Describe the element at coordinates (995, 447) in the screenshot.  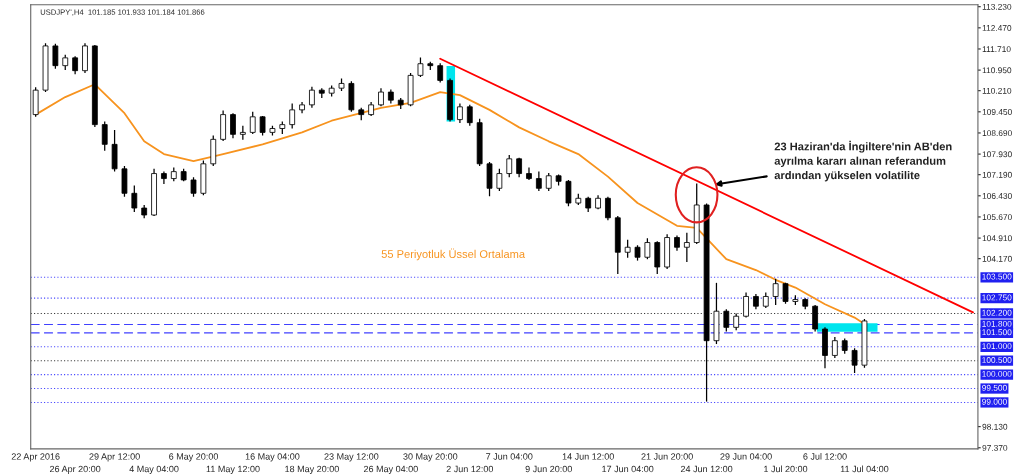
I see `y-tick-label: 97.370` at that location.